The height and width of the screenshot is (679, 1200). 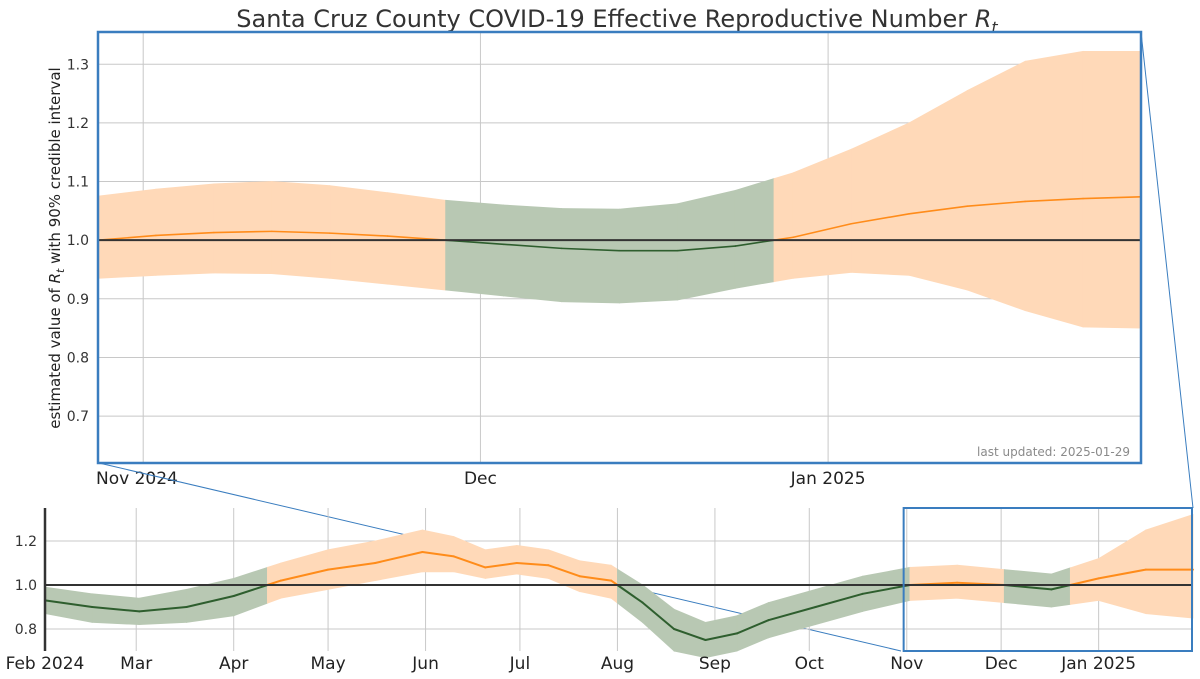 What do you see at coordinates (137, 479) in the screenshot?
I see `x-tick-label: Nov 2024` at bounding box center [137, 479].